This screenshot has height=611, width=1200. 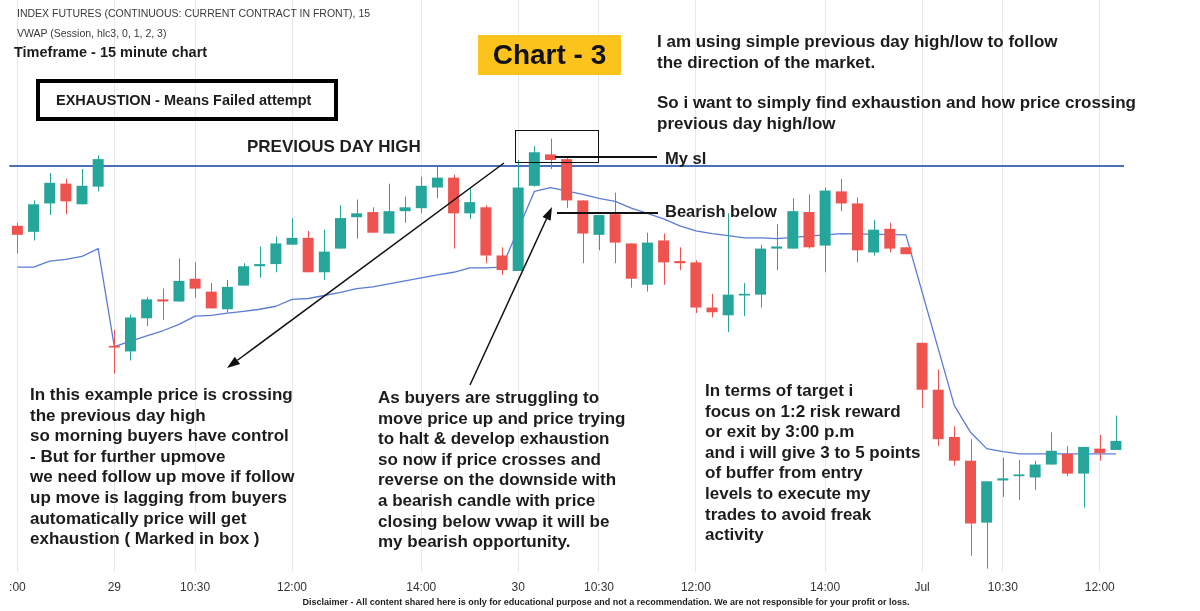 What do you see at coordinates (857, 52) in the screenshot?
I see `text: I am using simple previous day high/low to follow the direction of the market.` at bounding box center [857, 52].